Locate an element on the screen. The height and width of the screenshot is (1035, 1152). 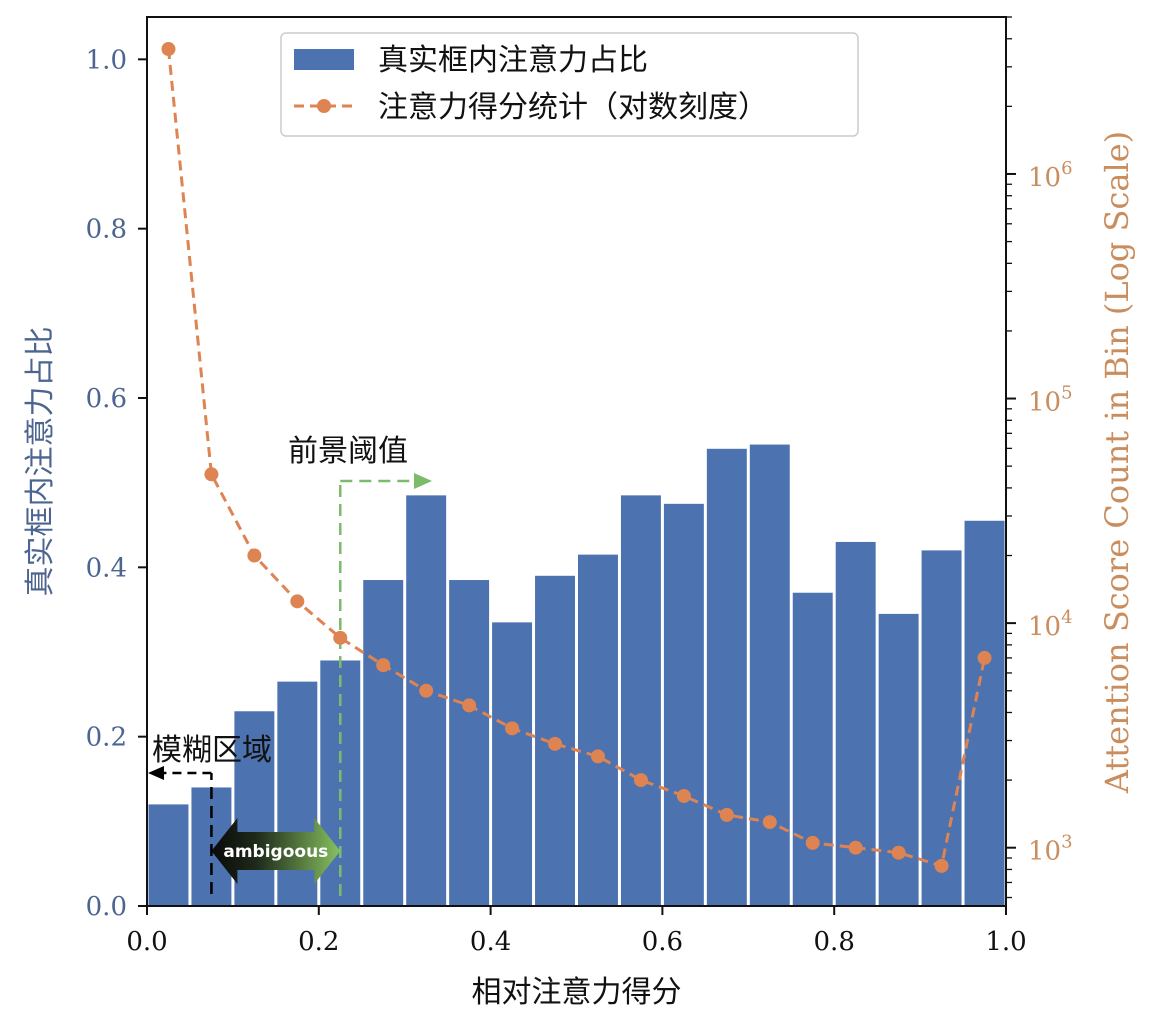
legend-box is located at coordinates (569, 84).